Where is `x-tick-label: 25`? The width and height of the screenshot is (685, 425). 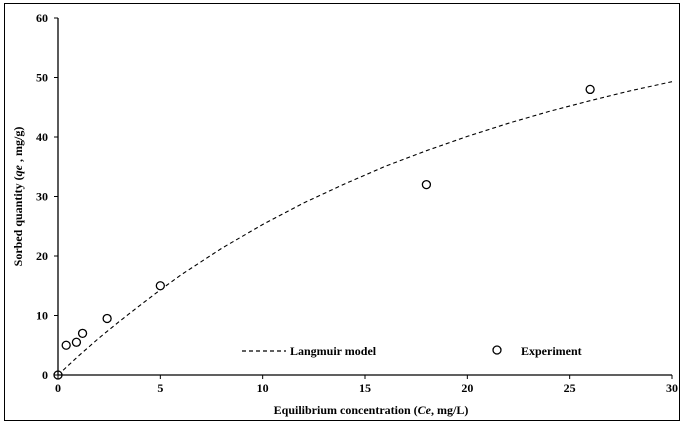 x-tick-label: 25 is located at coordinates (570, 388).